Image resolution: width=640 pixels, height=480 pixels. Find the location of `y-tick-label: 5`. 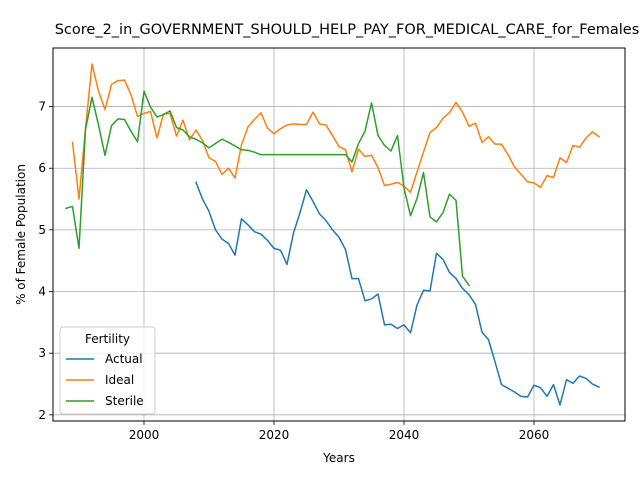

y-tick-label: 5 is located at coordinates (42, 230).